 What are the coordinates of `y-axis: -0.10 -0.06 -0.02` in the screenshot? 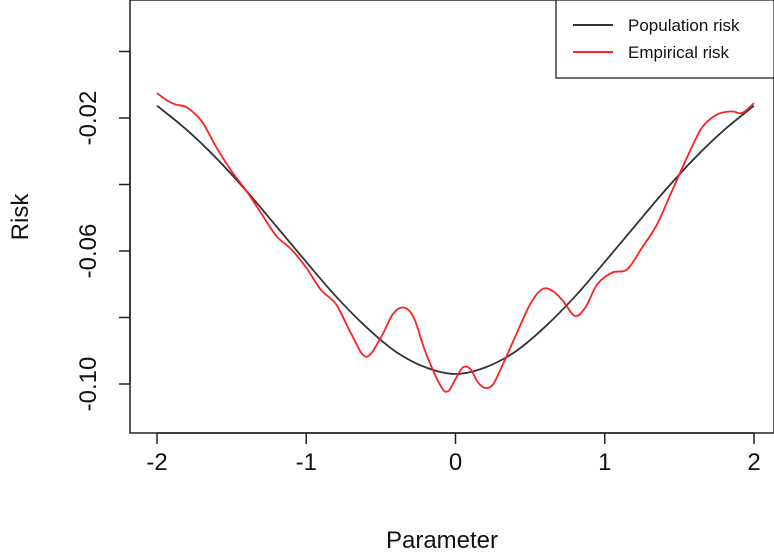 It's located at (103, 231).